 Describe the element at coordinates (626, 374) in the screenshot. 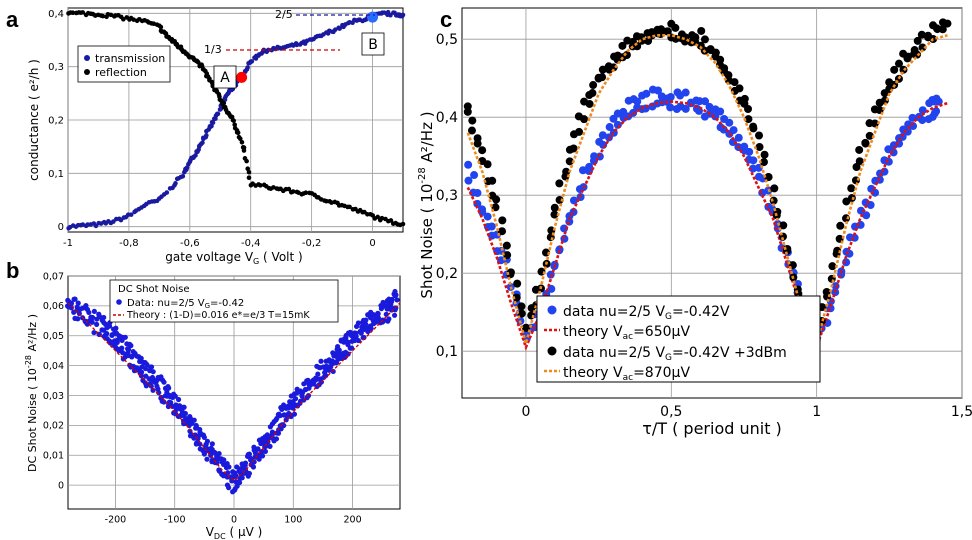

I see `chart-c-legend-3: theory Vac=870µV` at that location.